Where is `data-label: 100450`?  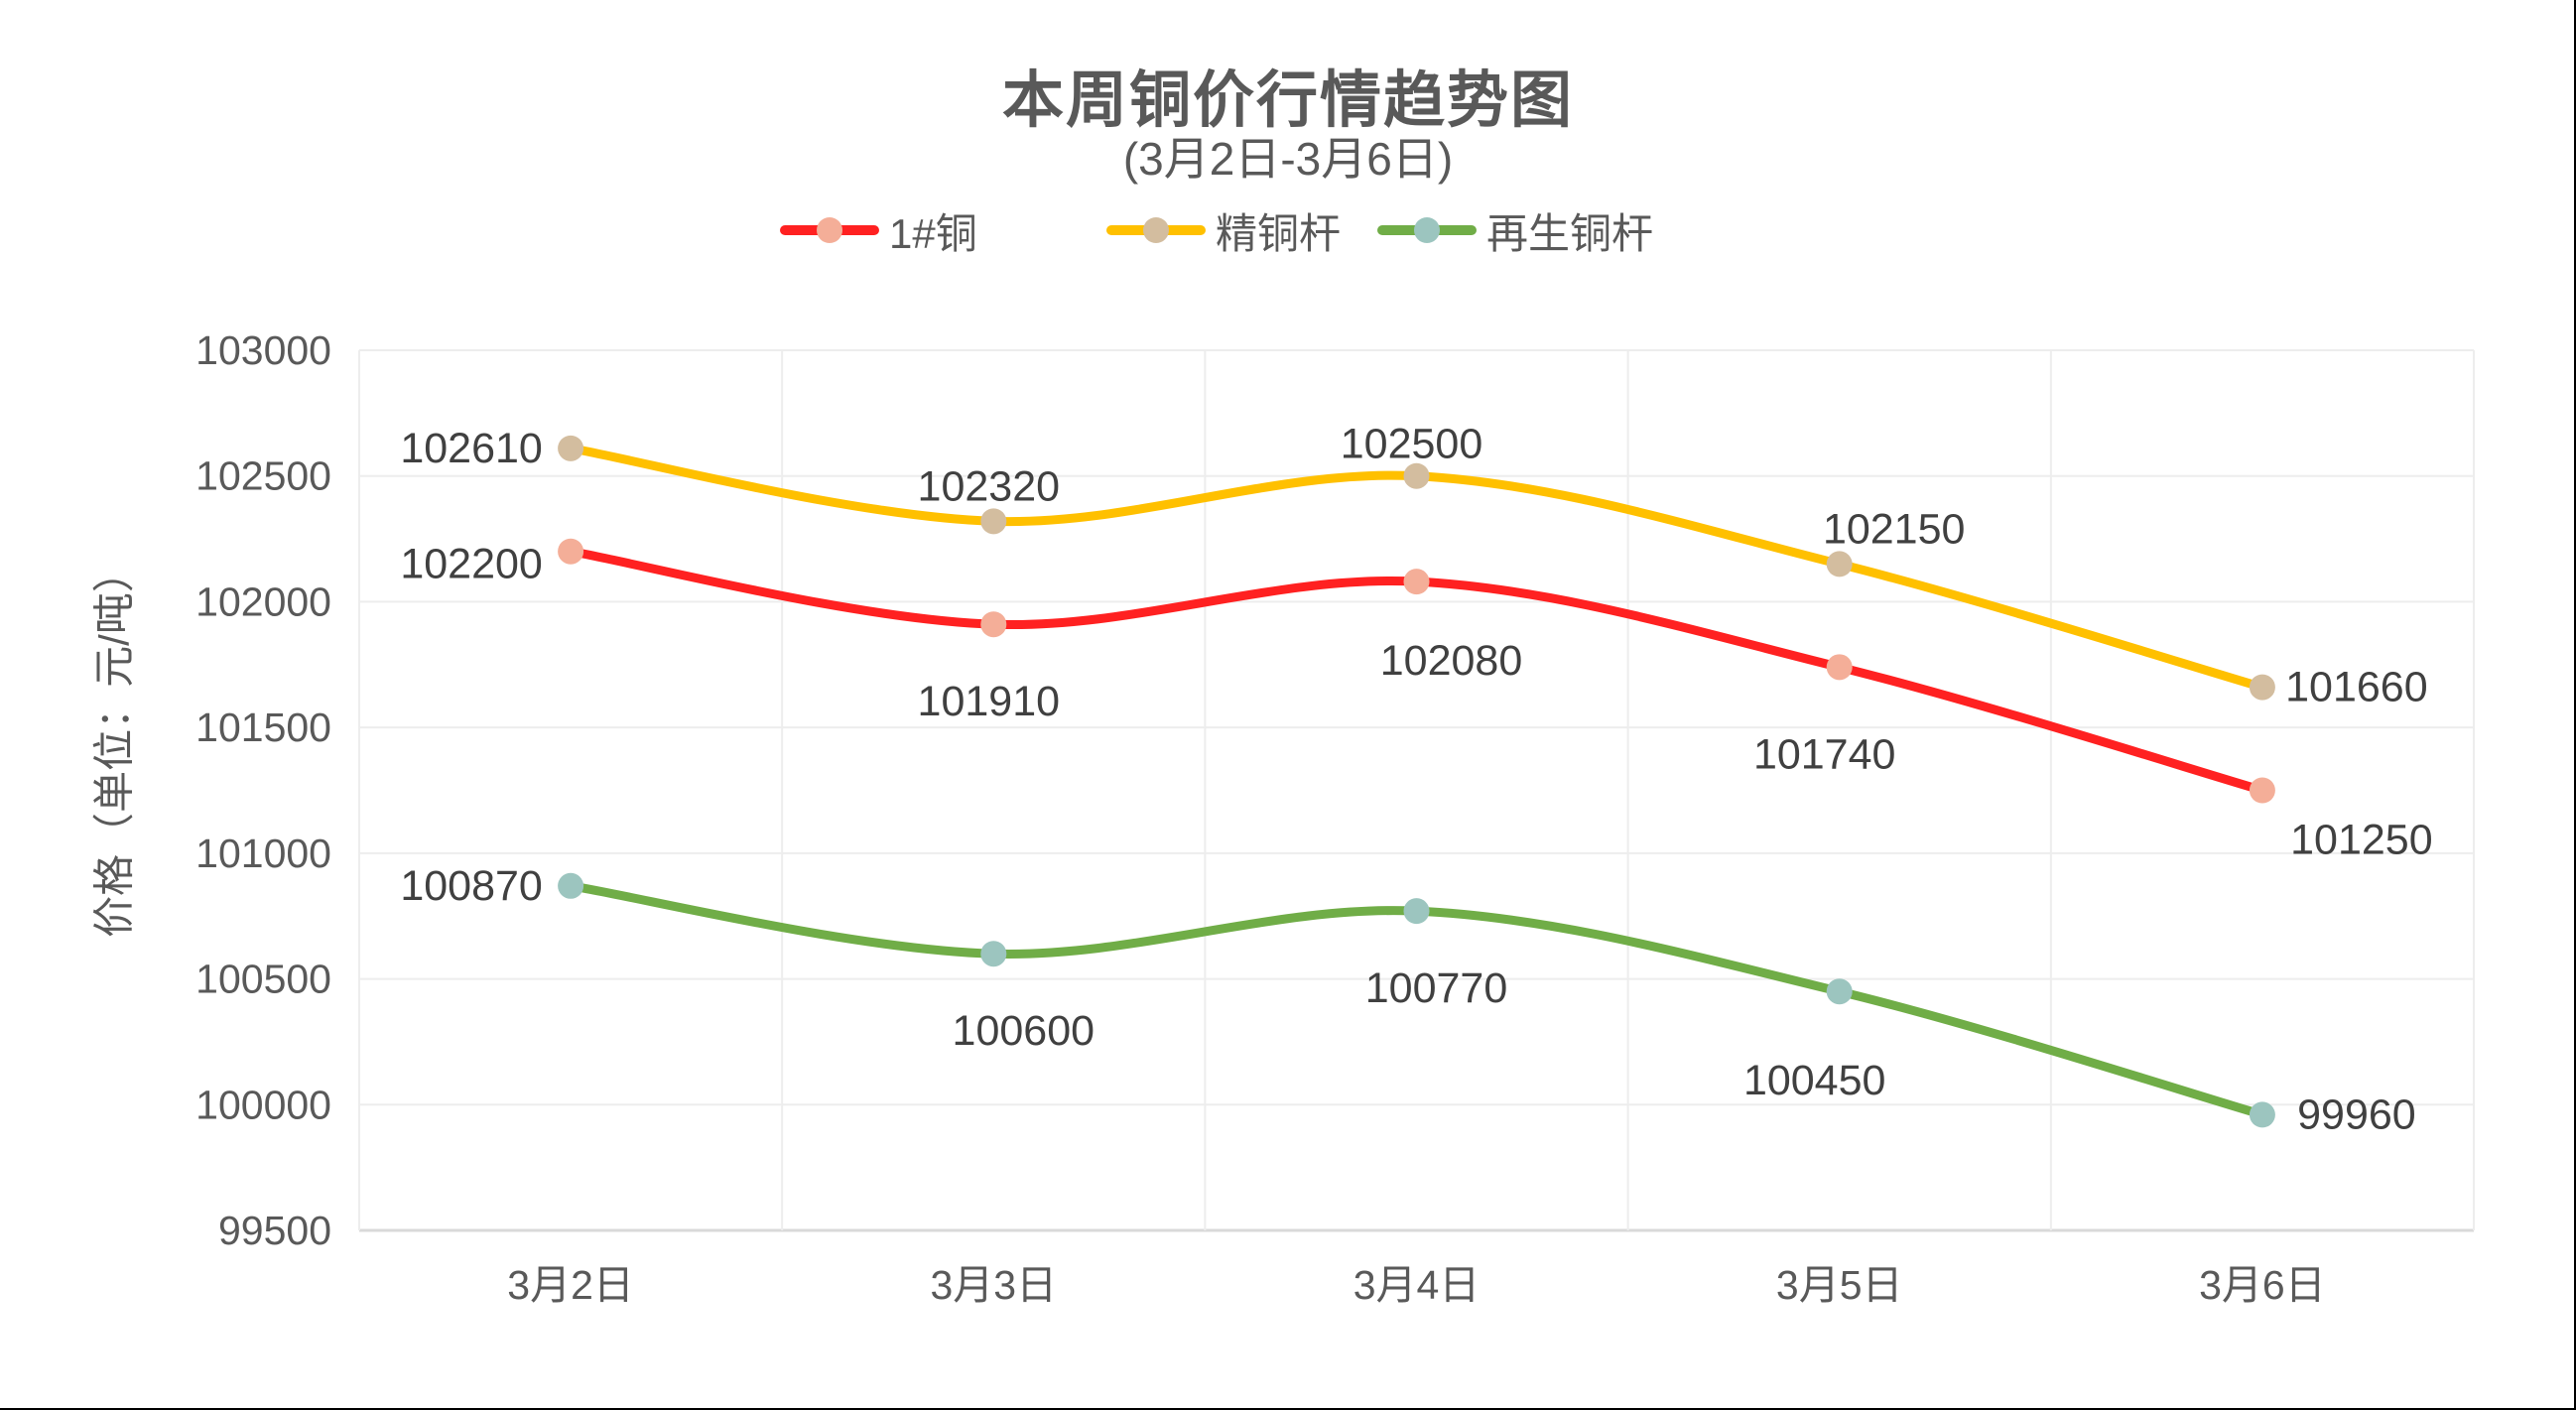
data-label: 100450 is located at coordinates (1815, 1081).